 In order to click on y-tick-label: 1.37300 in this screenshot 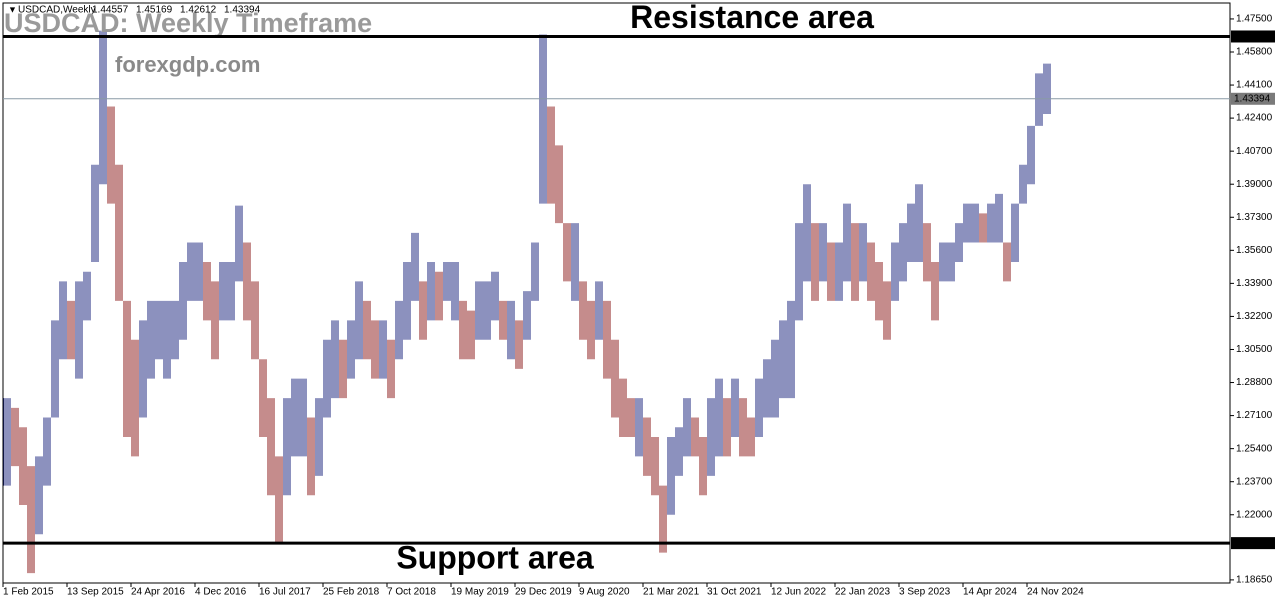, I will do `click(1254, 217)`.